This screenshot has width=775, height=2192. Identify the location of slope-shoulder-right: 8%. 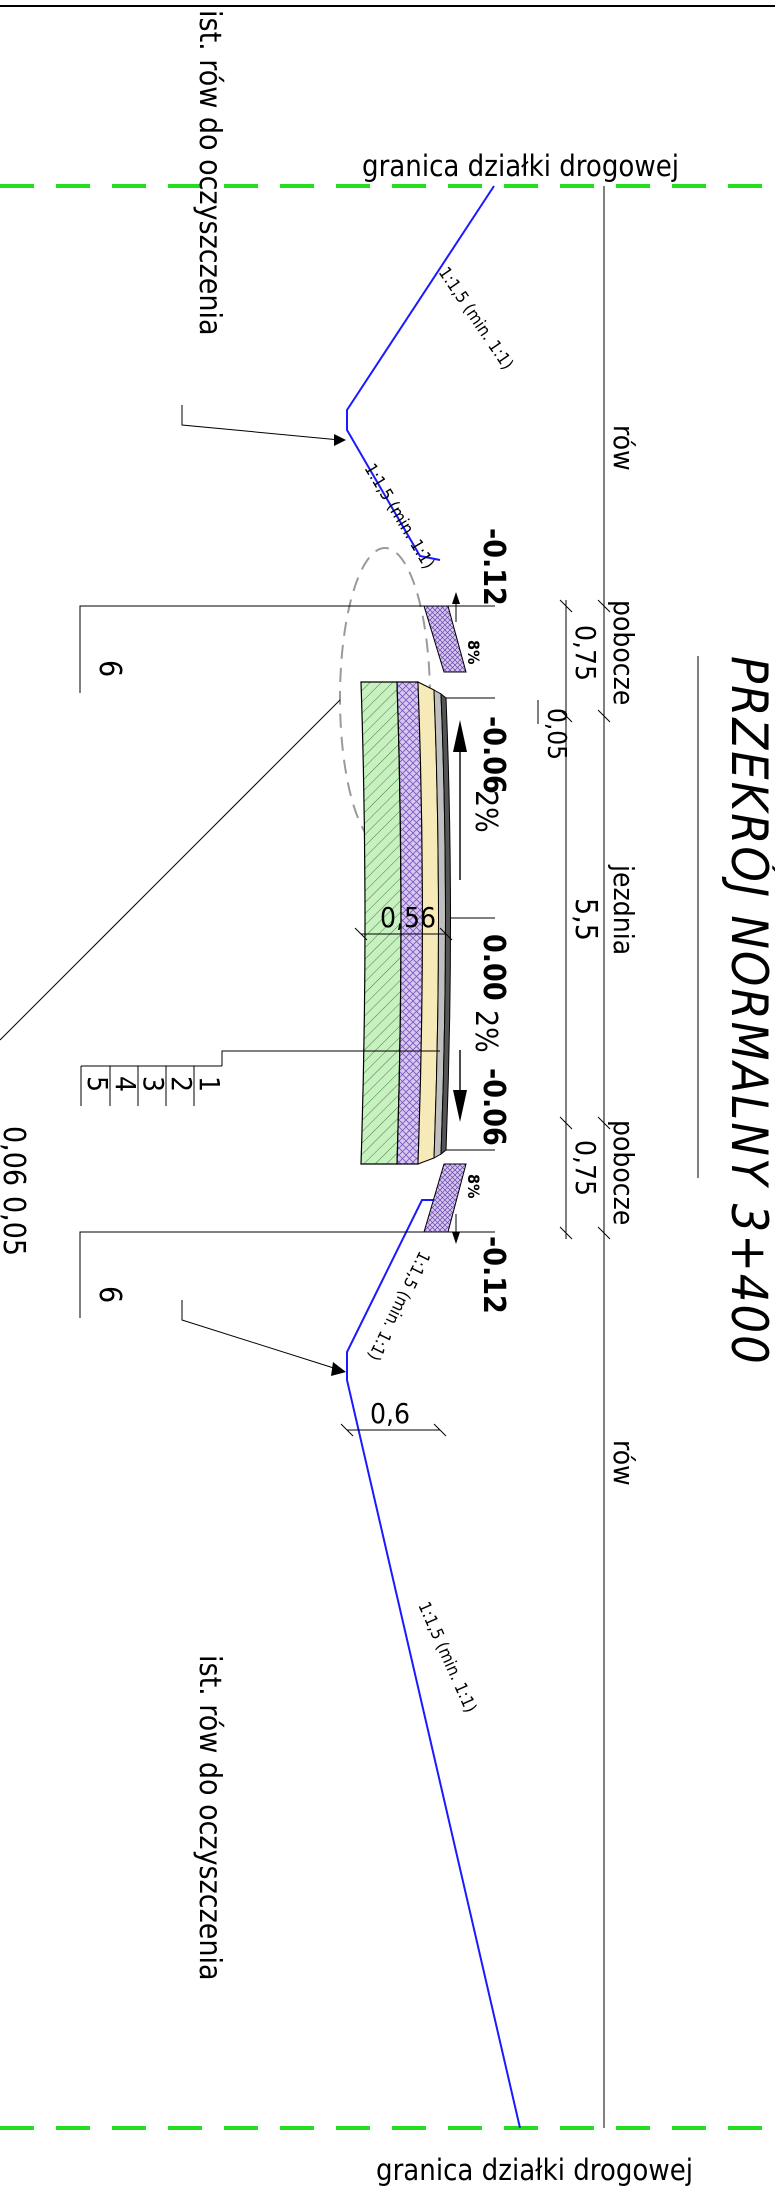
(473, 1186).